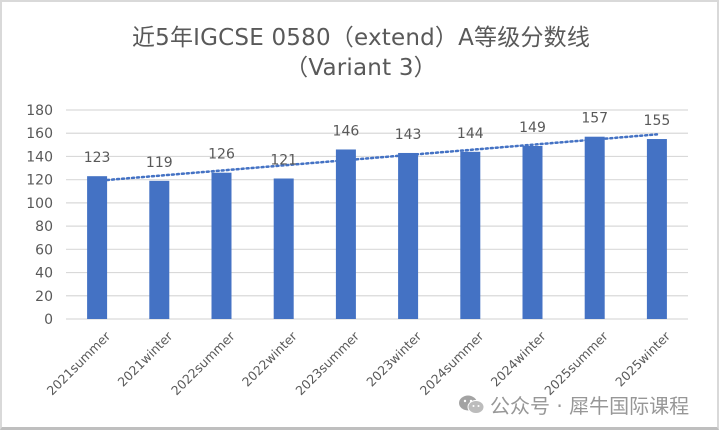  What do you see at coordinates (39, 215) in the screenshot?
I see `y-axis-ticks: 0 20 40 60 80 100 120 140 160 180` at bounding box center [39, 215].